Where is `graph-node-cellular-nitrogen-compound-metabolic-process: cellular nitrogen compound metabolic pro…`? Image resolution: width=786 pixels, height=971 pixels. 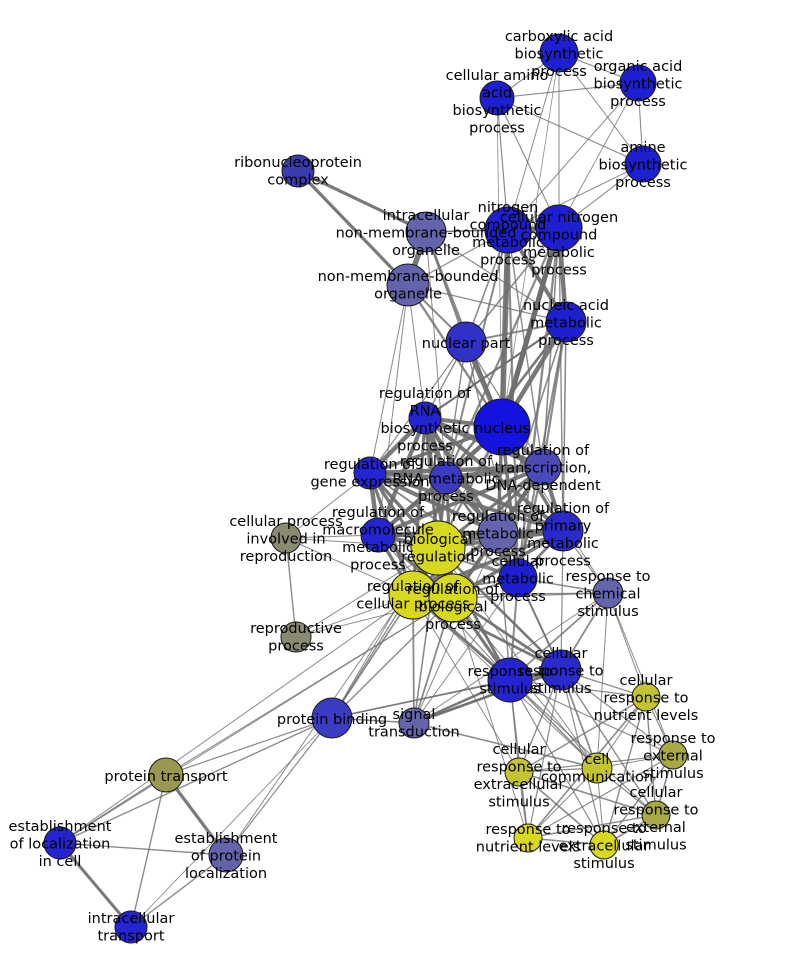 graph-node-cellular-nitrogen-compound-metabolic-process: cellular nitrogen compound metabolic pro… is located at coordinates (559, 228).